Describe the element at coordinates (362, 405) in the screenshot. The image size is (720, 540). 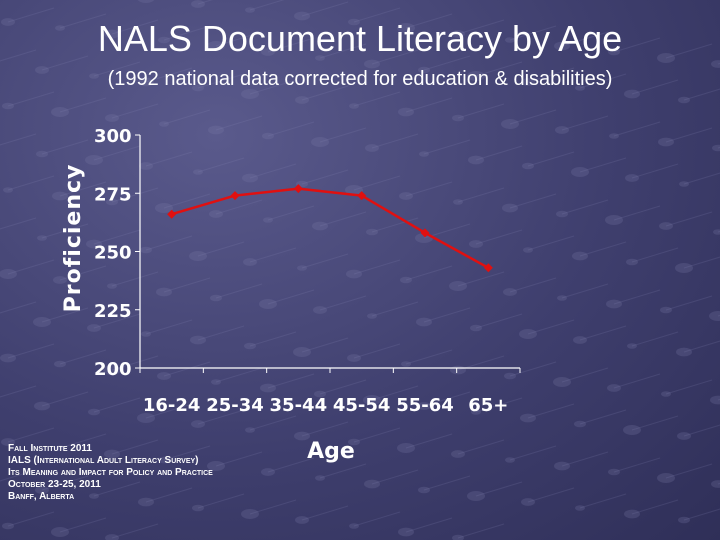
I see `x-category-label: 45-54` at that location.